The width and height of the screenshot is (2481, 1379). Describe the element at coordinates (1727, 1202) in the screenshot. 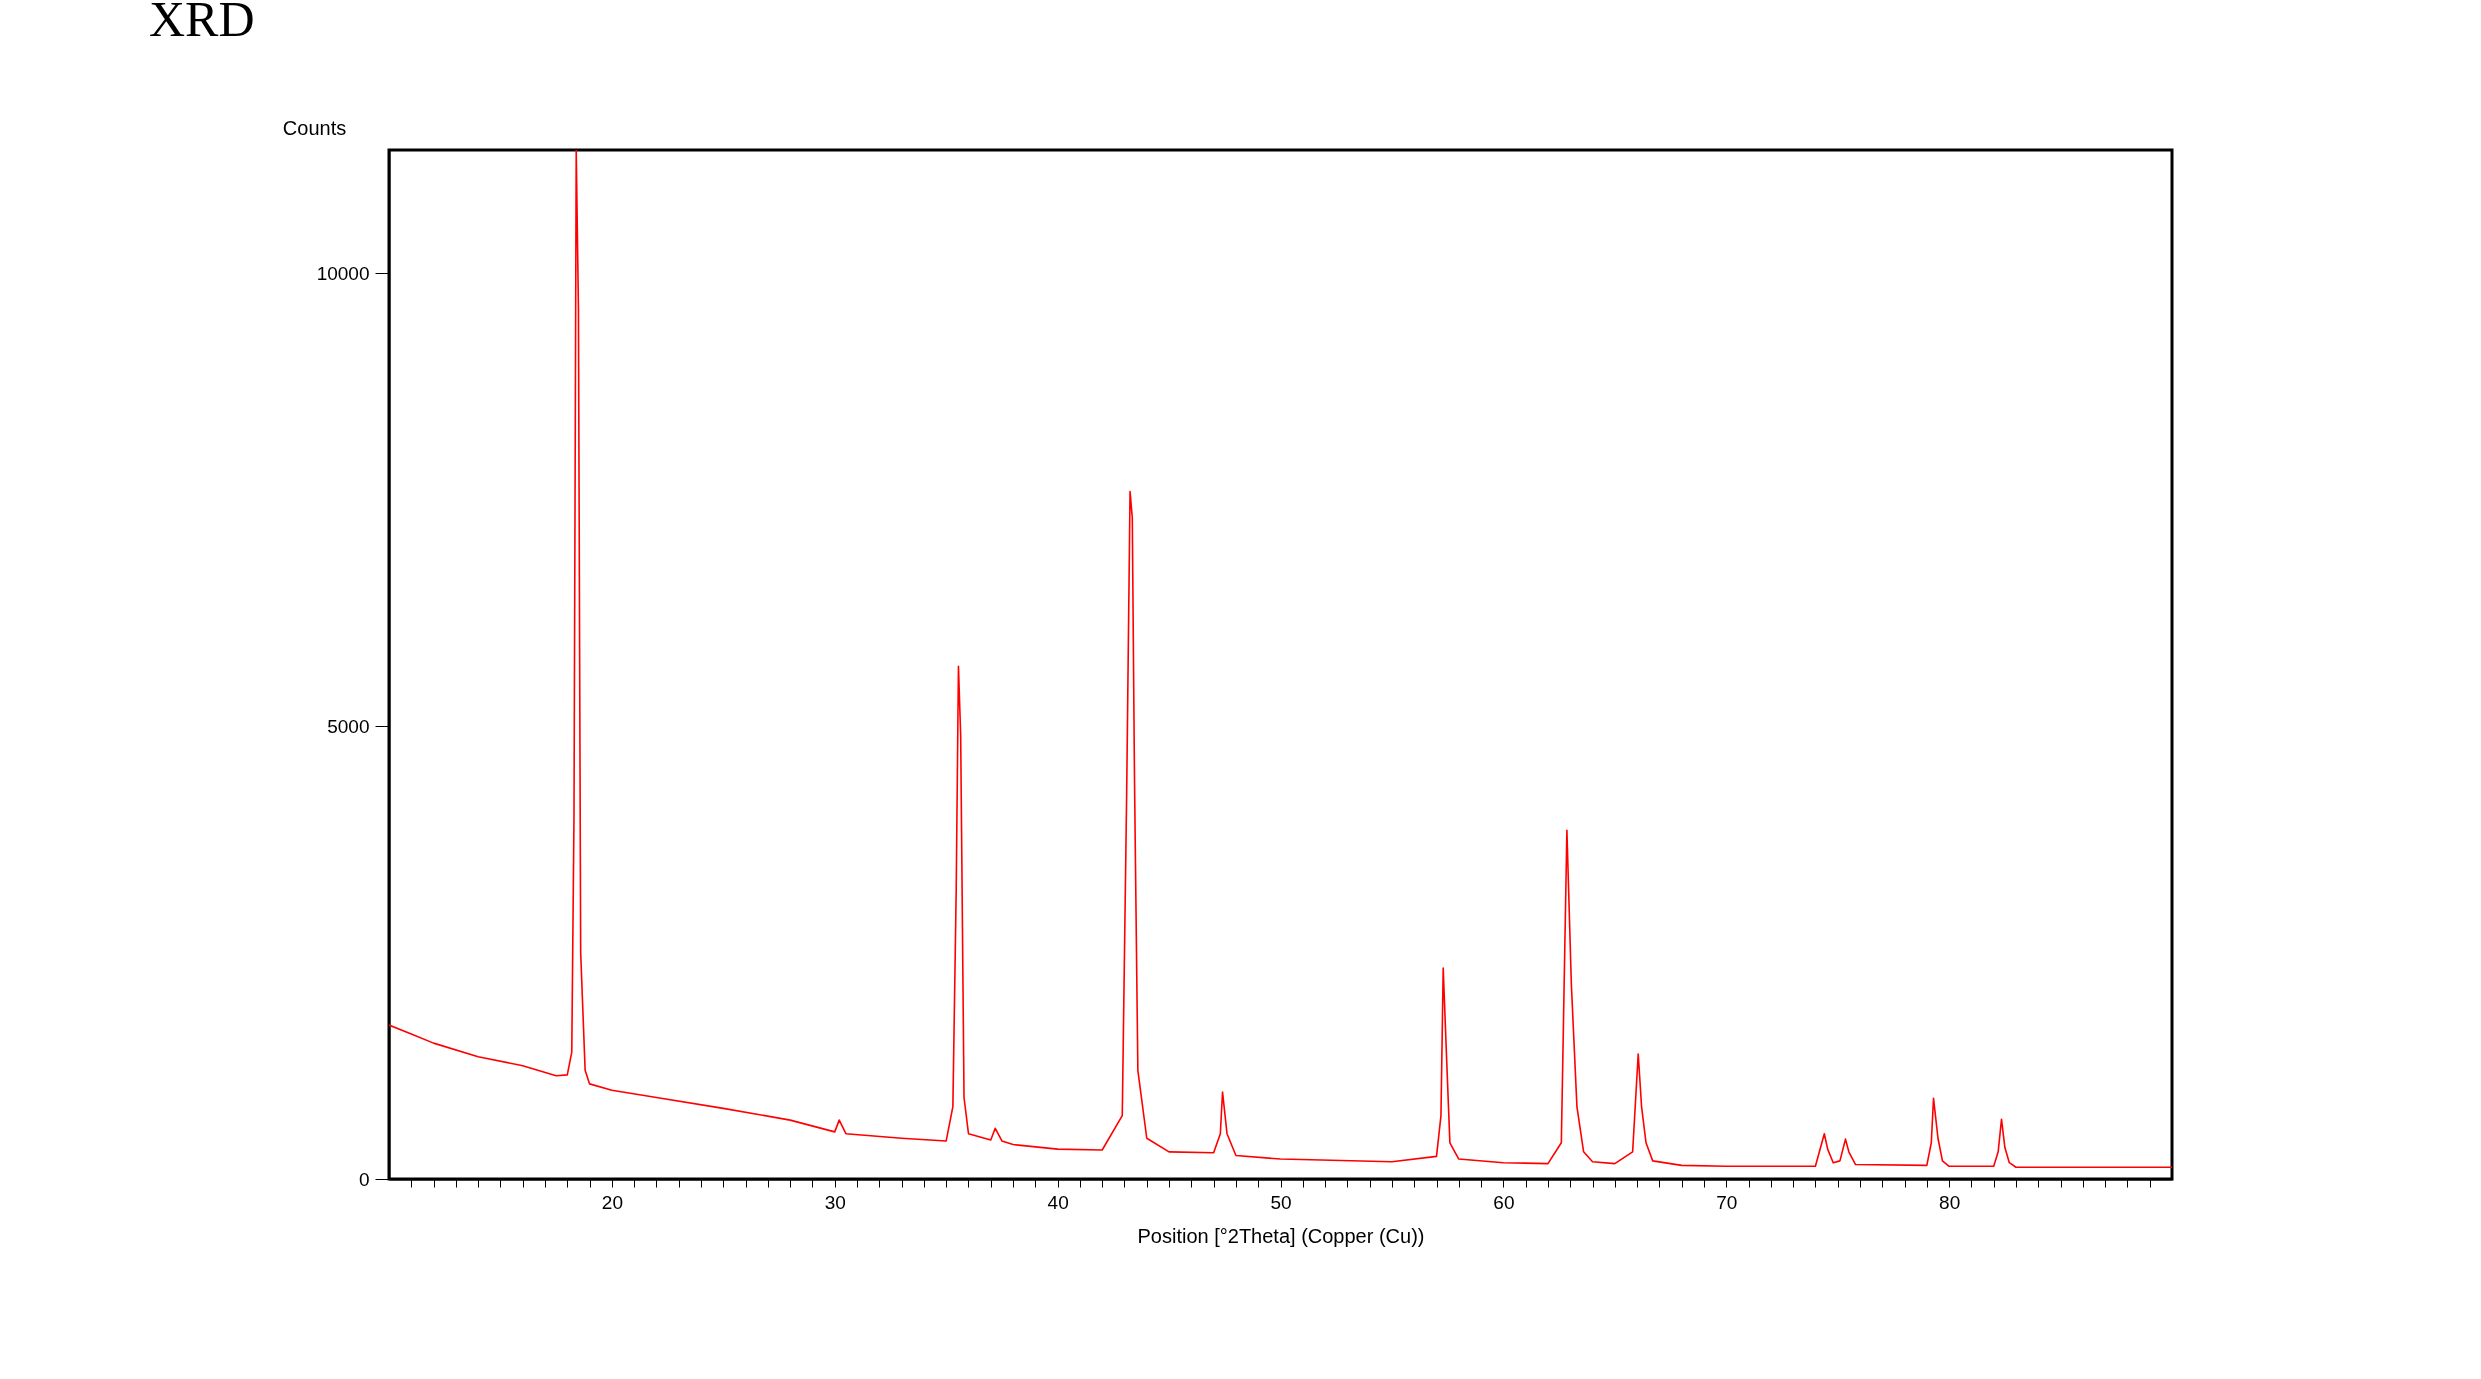

I see `x-tick-label: 70` at that location.